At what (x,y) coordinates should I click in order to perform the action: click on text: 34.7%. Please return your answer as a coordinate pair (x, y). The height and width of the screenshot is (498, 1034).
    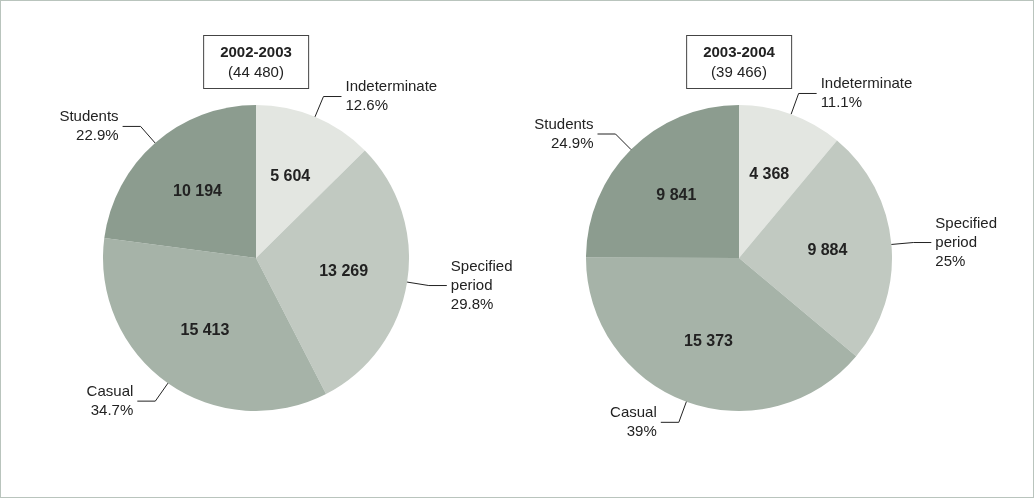
    Looking at the image, I should click on (112, 409).